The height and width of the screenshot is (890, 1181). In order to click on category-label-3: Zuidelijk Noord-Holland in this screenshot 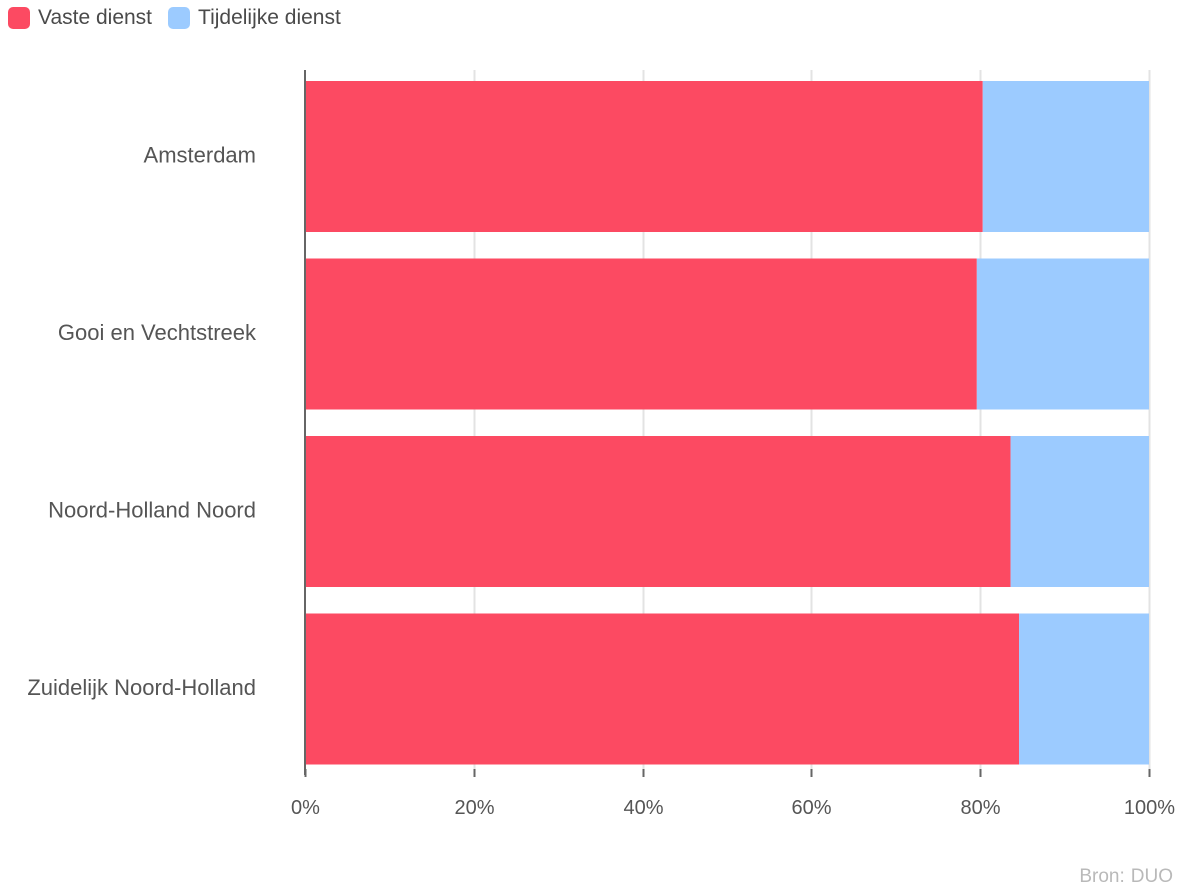, I will do `click(141, 687)`.